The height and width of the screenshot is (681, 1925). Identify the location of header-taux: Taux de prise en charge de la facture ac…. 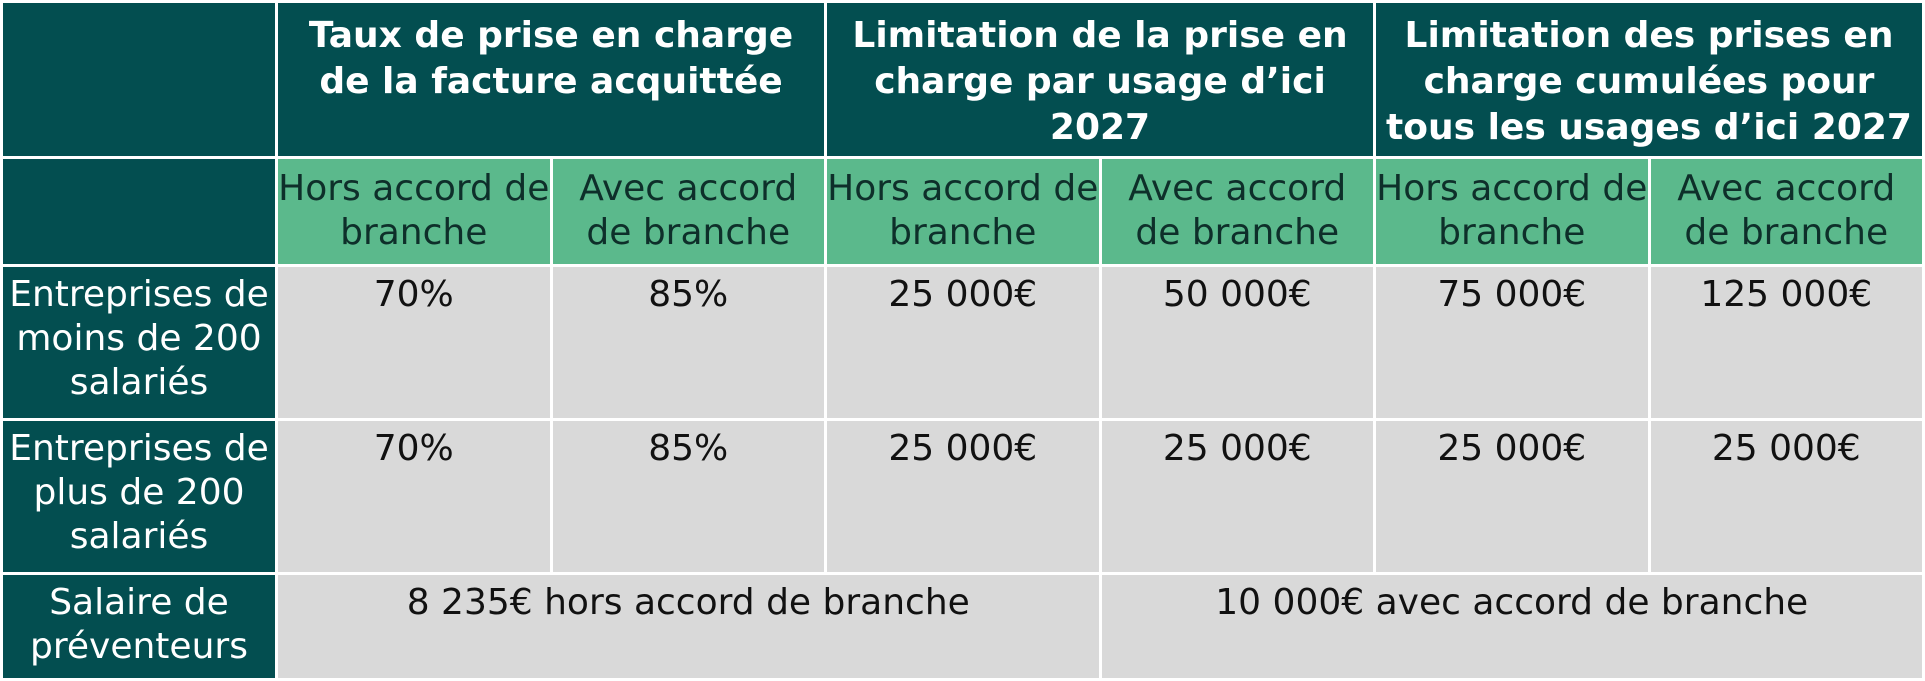
(551, 79).